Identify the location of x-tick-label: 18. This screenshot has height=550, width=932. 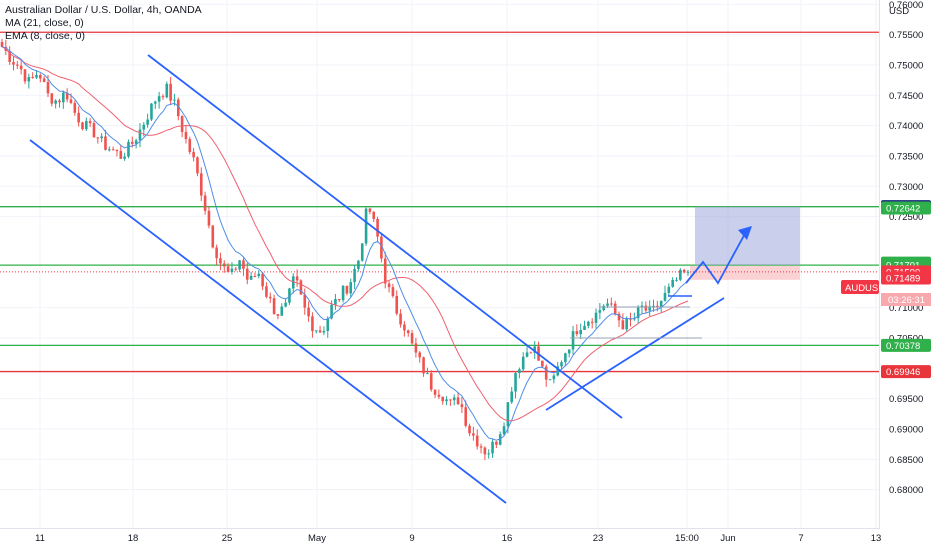
(133, 538).